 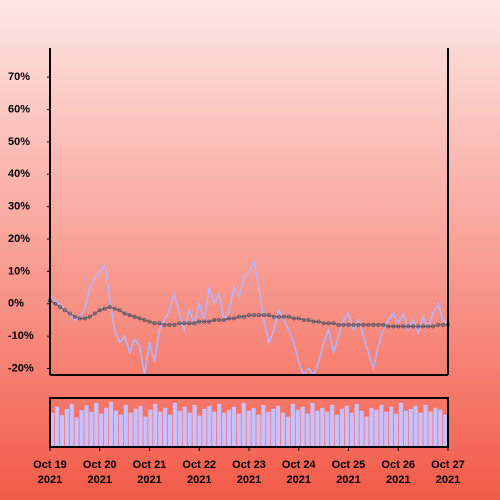 What do you see at coordinates (249, 472) in the screenshot?
I see `x-tick-label: Oct 23 2021` at bounding box center [249, 472].